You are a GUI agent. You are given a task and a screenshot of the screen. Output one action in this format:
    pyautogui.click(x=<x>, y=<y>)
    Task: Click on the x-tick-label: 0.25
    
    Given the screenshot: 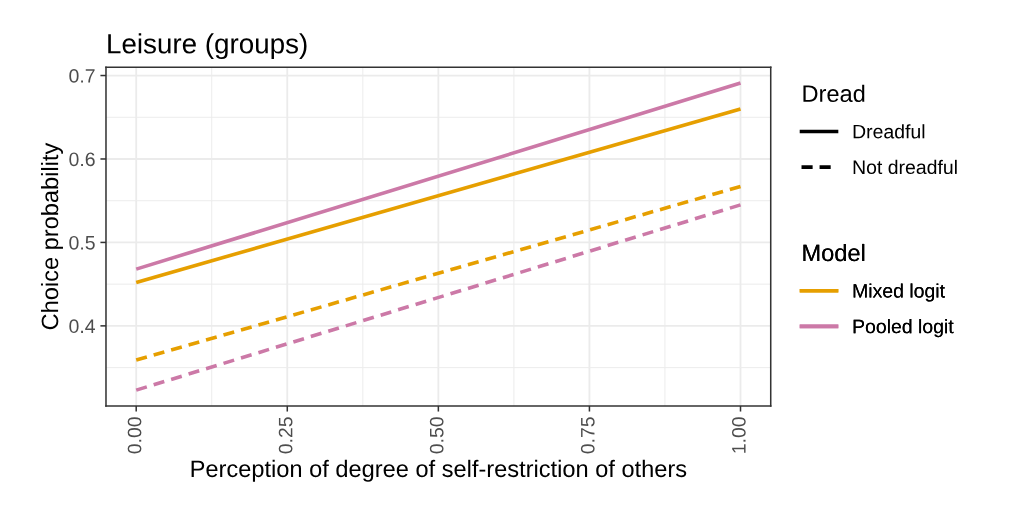 What is the action you would take?
    pyautogui.click(x=285, y=435)
    